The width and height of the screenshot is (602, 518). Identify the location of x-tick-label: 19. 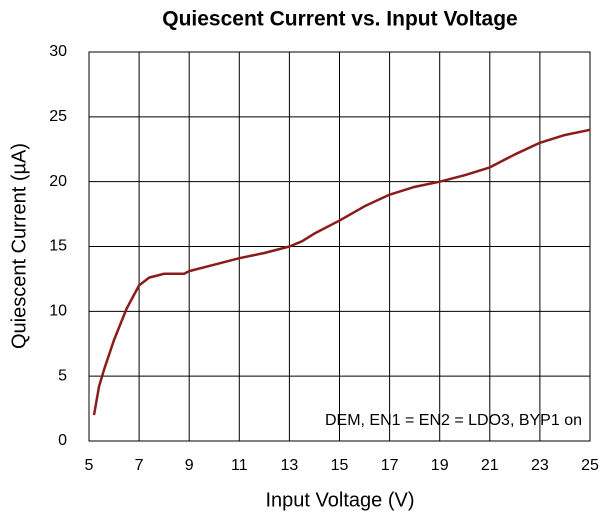
(440, 465).